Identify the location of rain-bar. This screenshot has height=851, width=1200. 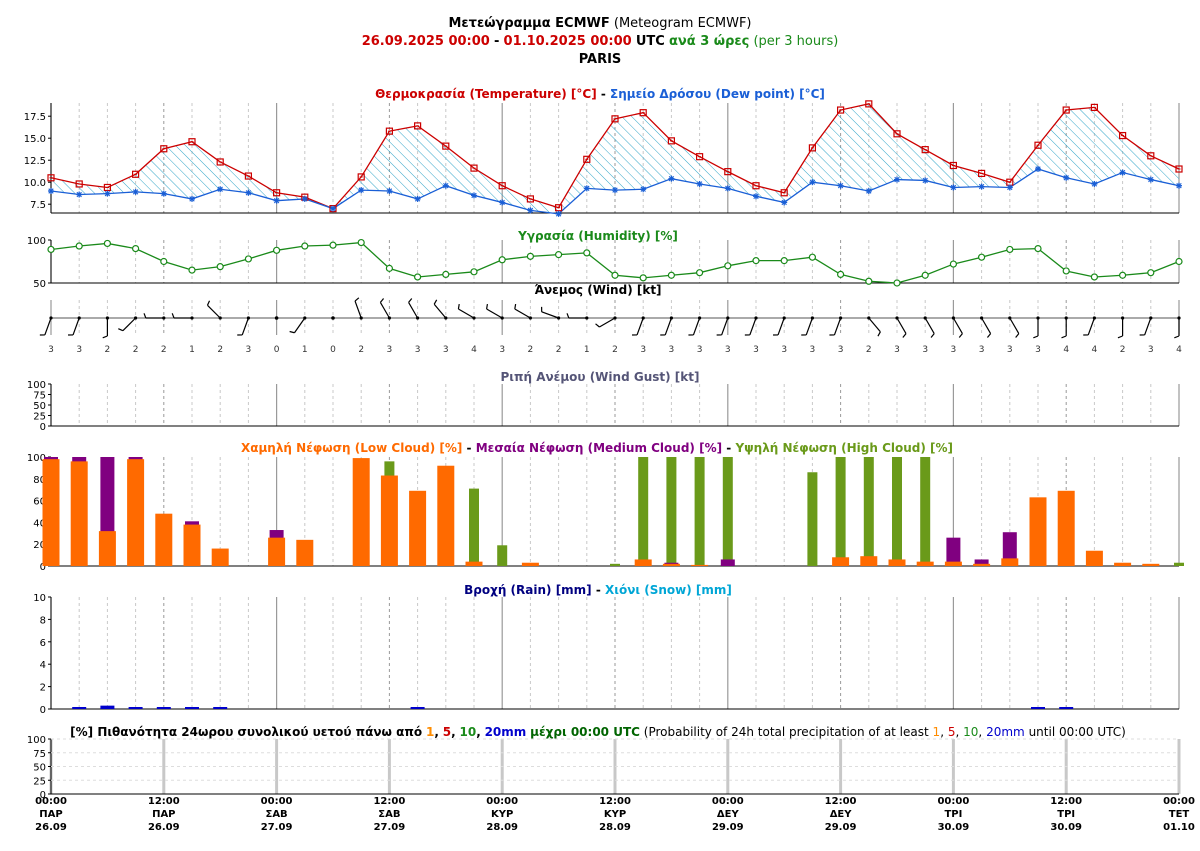
(1066, 708).